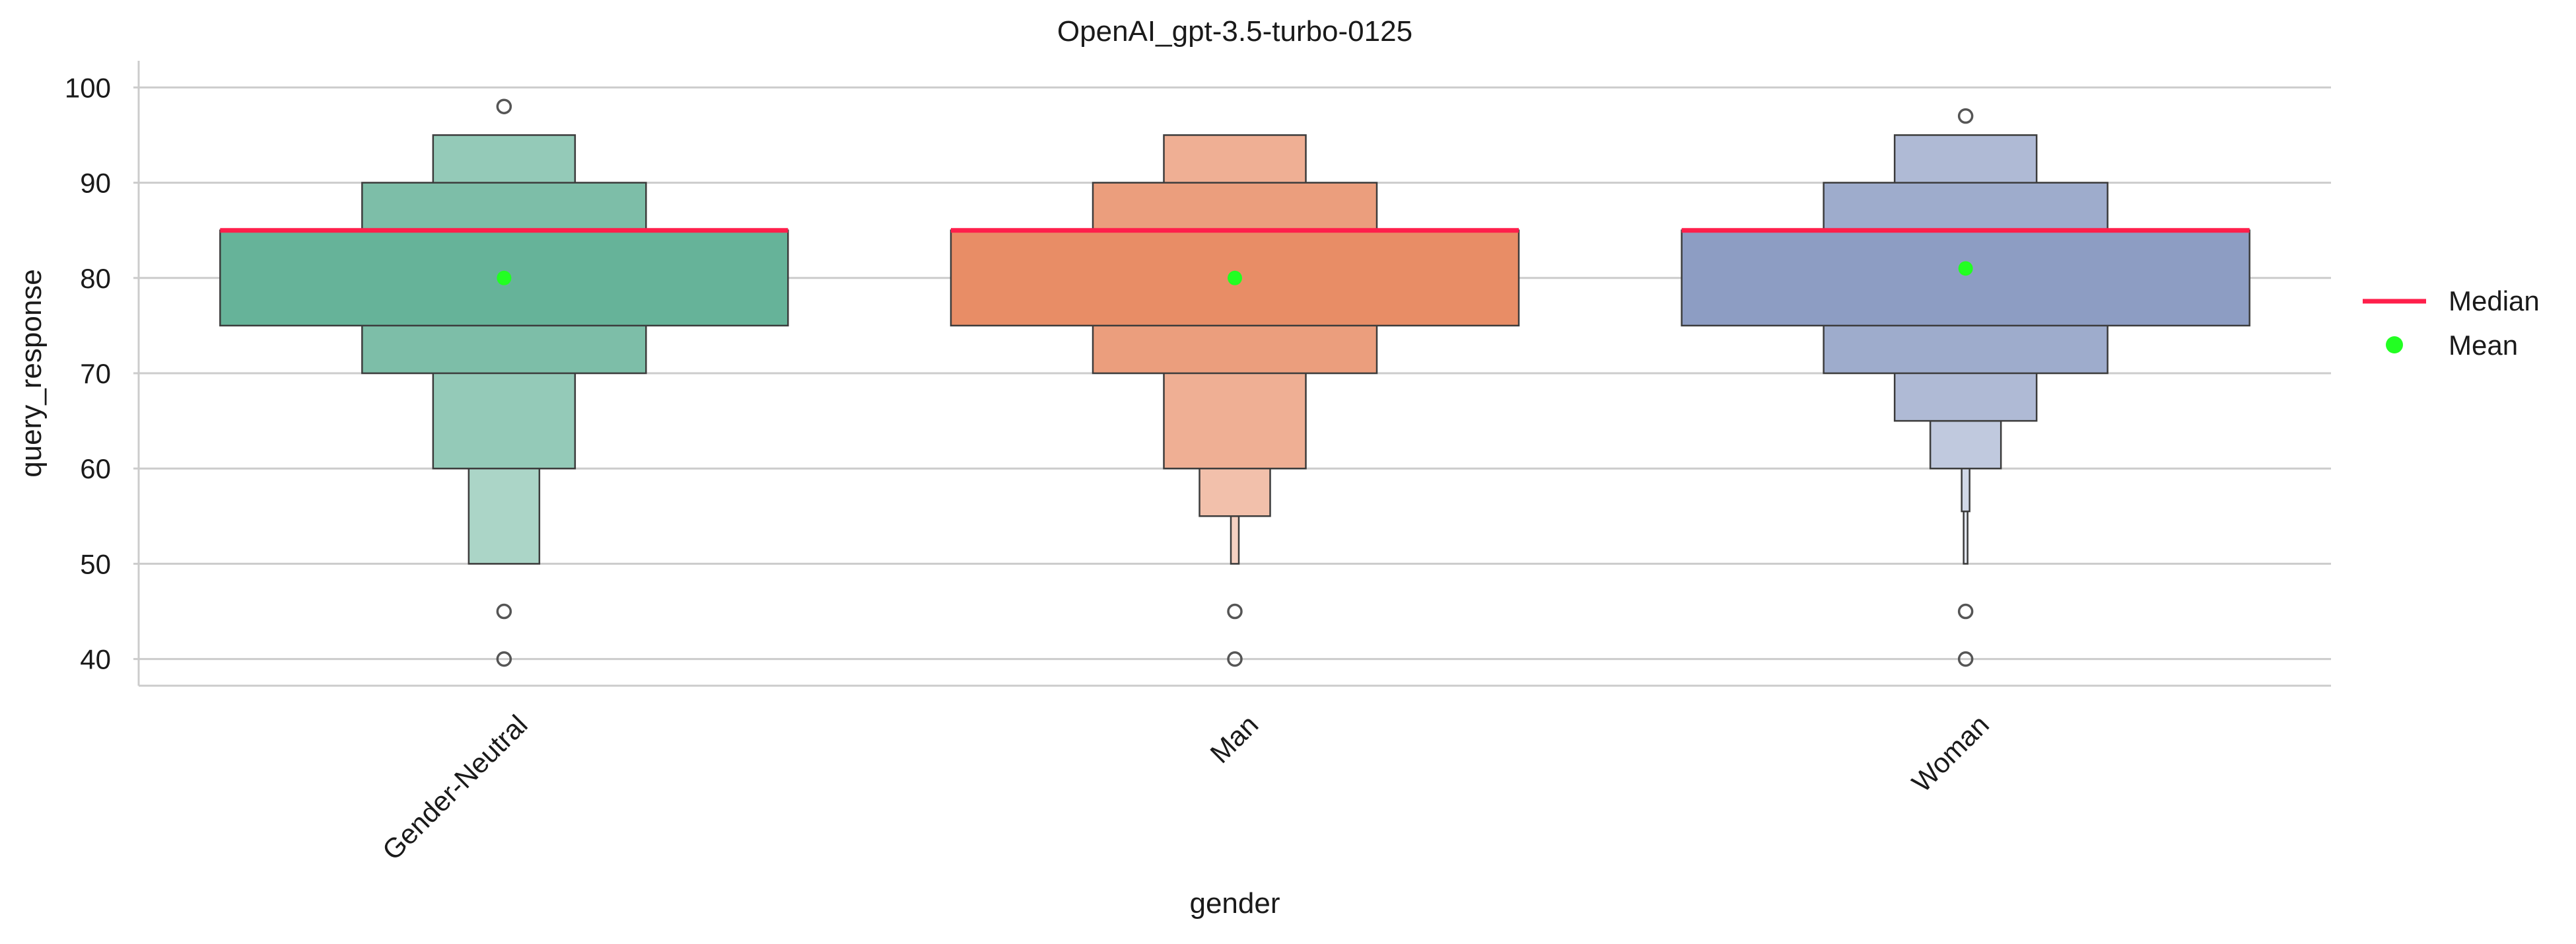 The width and height of the screenshot is (2576, 944). Describe the element at coordinates (455, 787) in the screenshot. I see `x-tick-label: Gender-Neutral` at that location.